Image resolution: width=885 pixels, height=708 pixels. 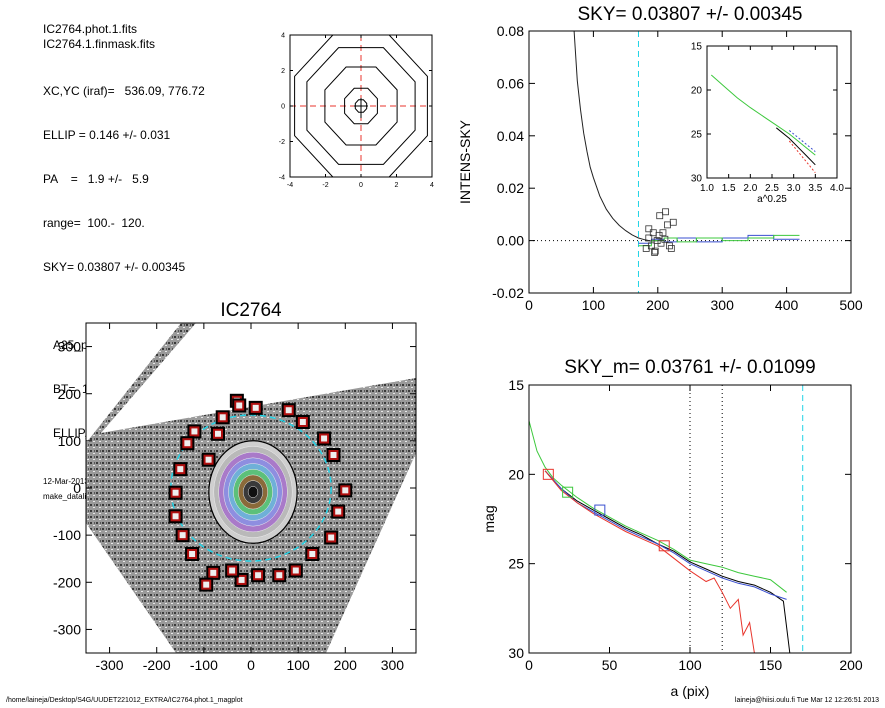 What do you see at coordinates (516, 564) in the screenshot?
I see `mag-ytick-label: 25` at bounding box center [516, 564].